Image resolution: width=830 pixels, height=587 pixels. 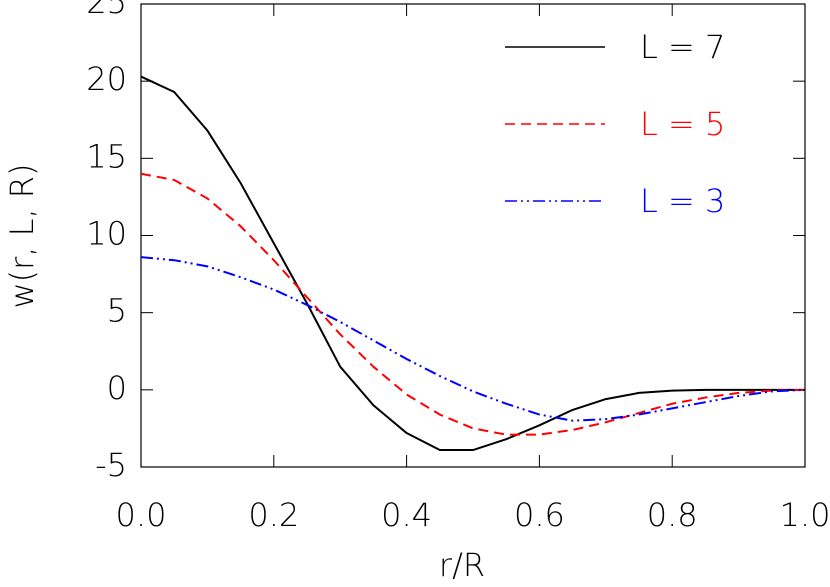 I want to click on y-tick-label: 5, so click(x=117, y=311).